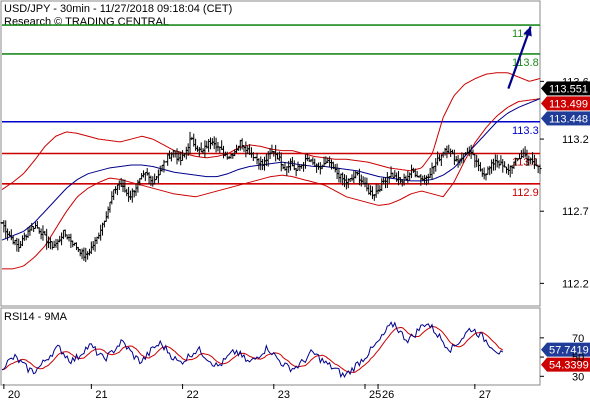 The height and width of the screenshot is (400, 590). What do you see at coordinates (544, 118) in the screenshot?
I see `price-badge-moving-average-pointer` at bounding box center [544, 118].